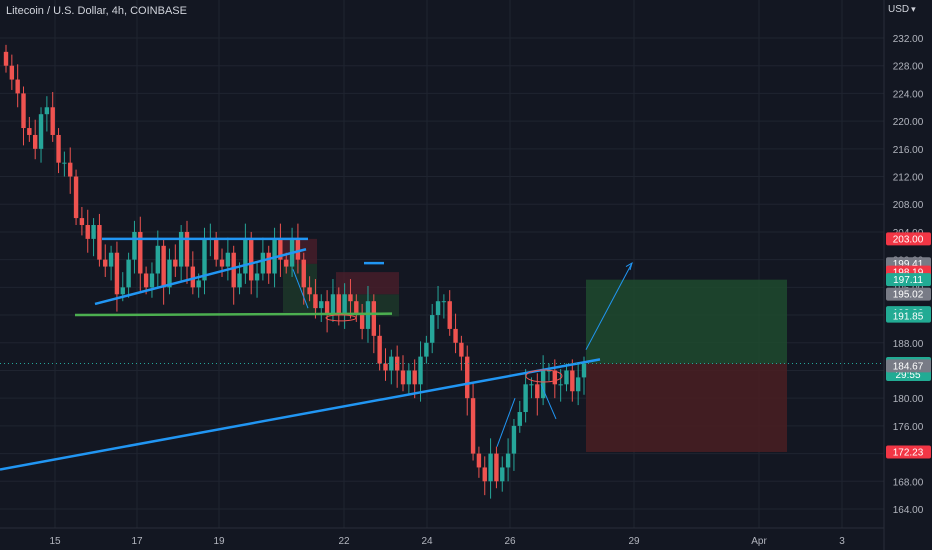 The image size is (932, 550). Describe the element at coordinates (908, 39) in the screenshot. I see `y-tick-label: 232.00` at that location.